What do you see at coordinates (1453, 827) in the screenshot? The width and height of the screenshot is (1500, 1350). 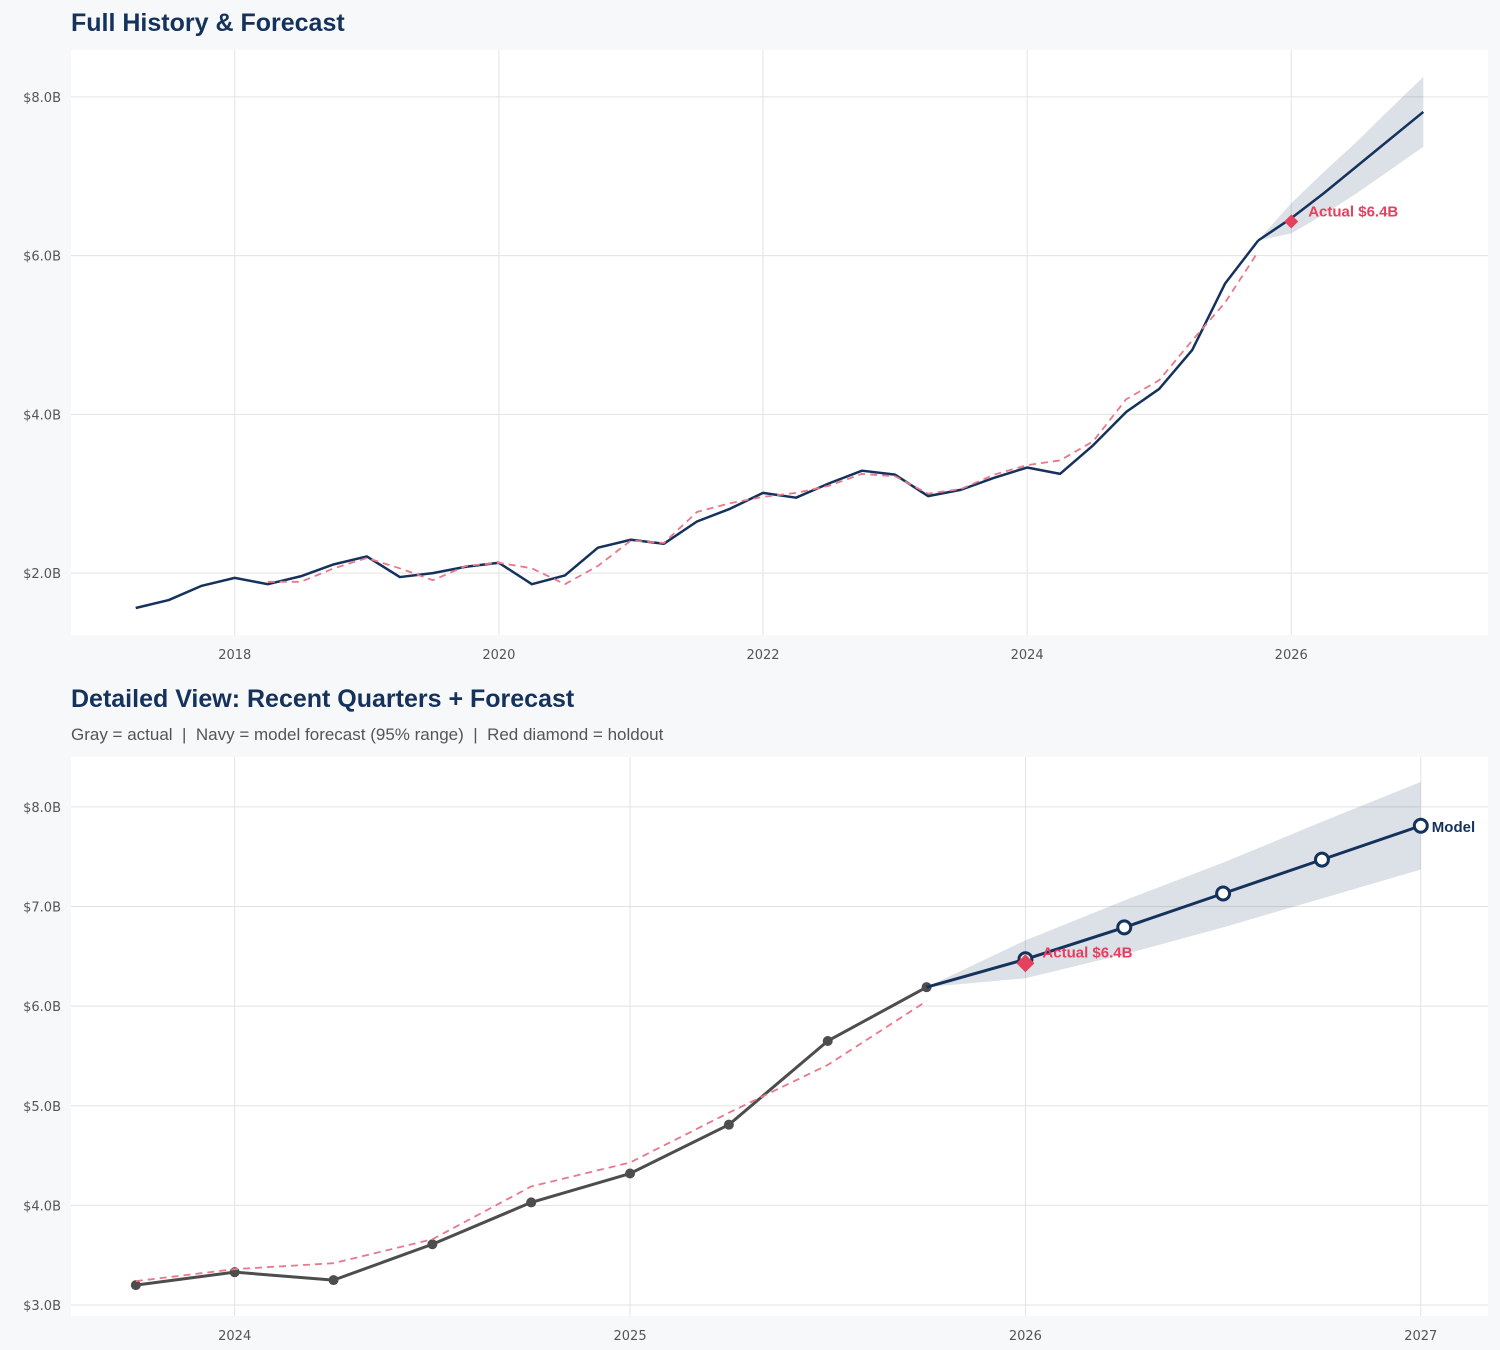 I see `series-label: Model` at bounding box center [1453, 827].